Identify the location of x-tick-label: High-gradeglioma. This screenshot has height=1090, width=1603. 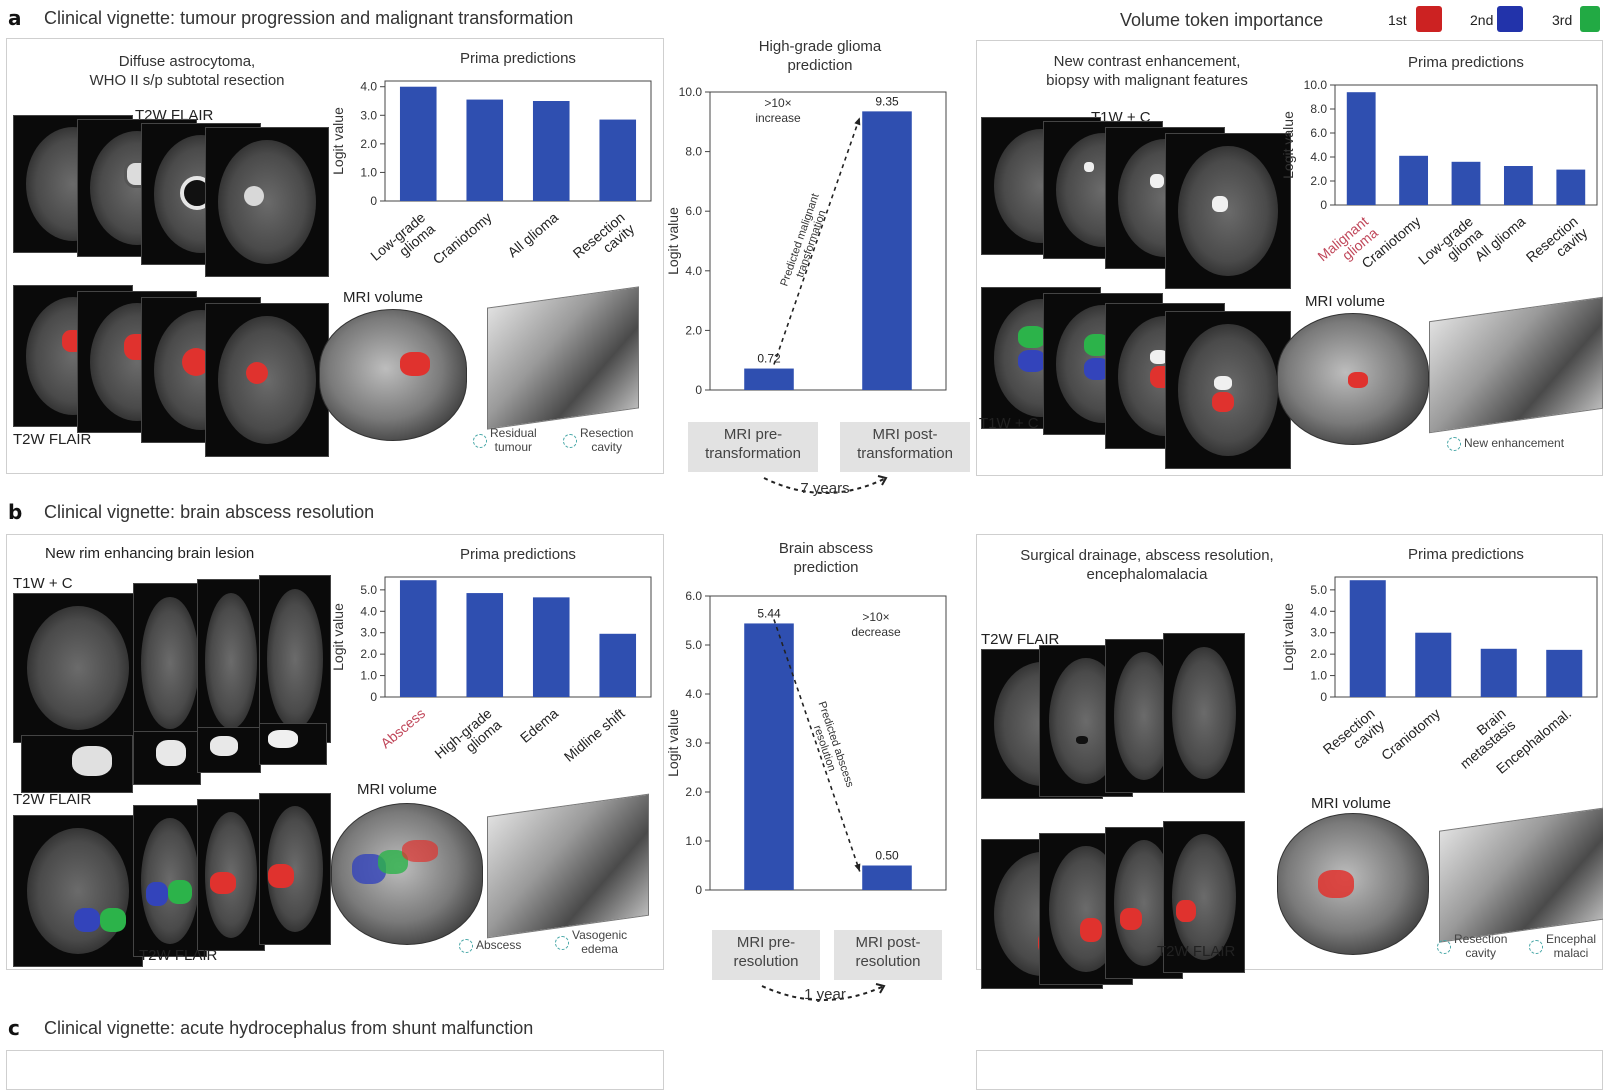
(467, 739).